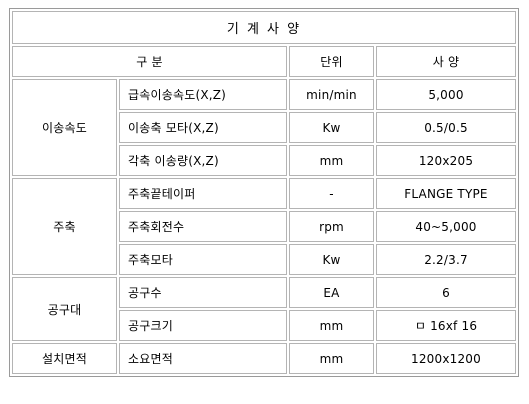 This screenshot has width=529, height=404. I want to click on group-label-feed-rate: 이송속도, so click(64, 127).